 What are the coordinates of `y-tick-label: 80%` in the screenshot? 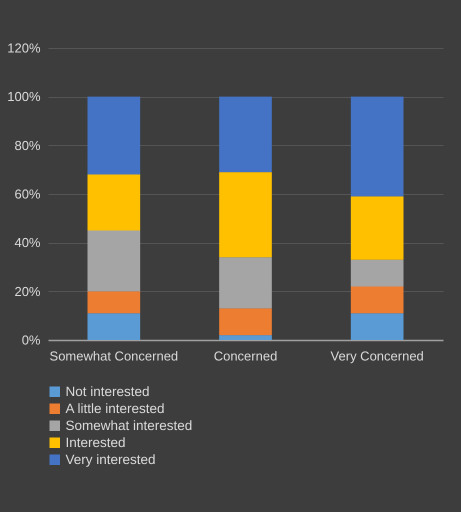 It's located at (27, 145).